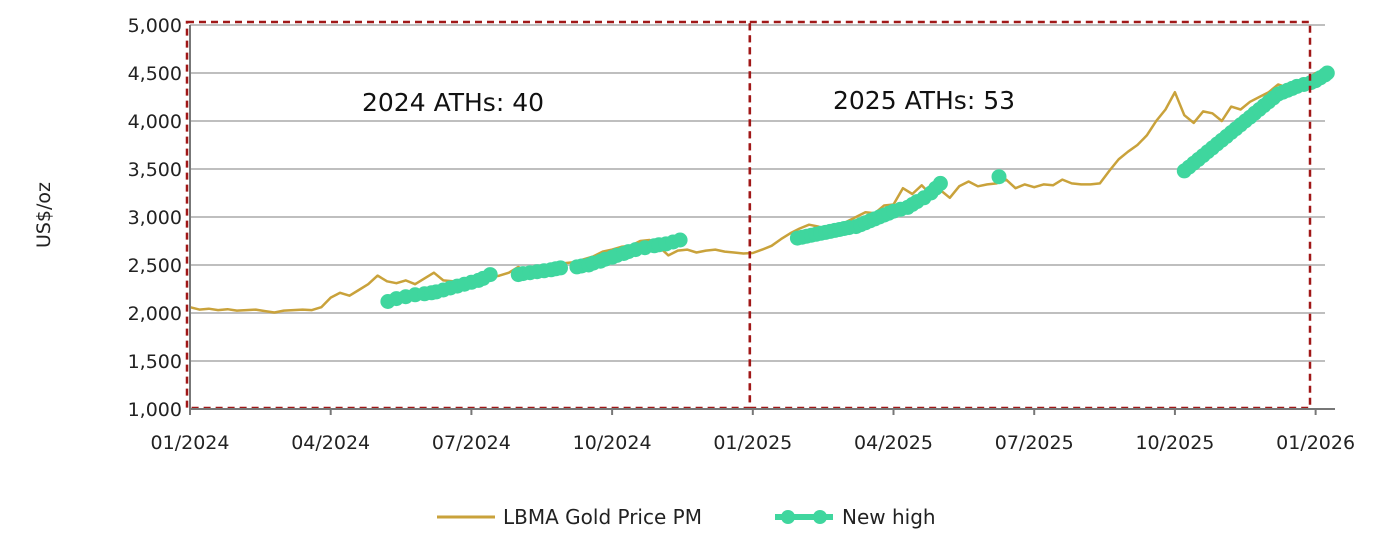 The width and height of the screenshot is (1391, 543). Describe the element at coordinates (612, 443) in the screenshot. I see `x-tick-label: 10/2024` at that location.